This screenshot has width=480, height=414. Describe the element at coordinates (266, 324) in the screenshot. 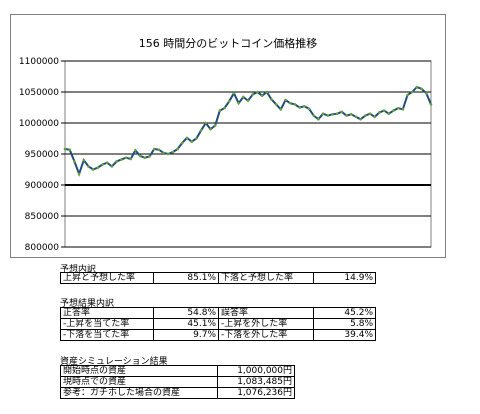

I see `up-miss-label: -上昇を外した率` at that location.